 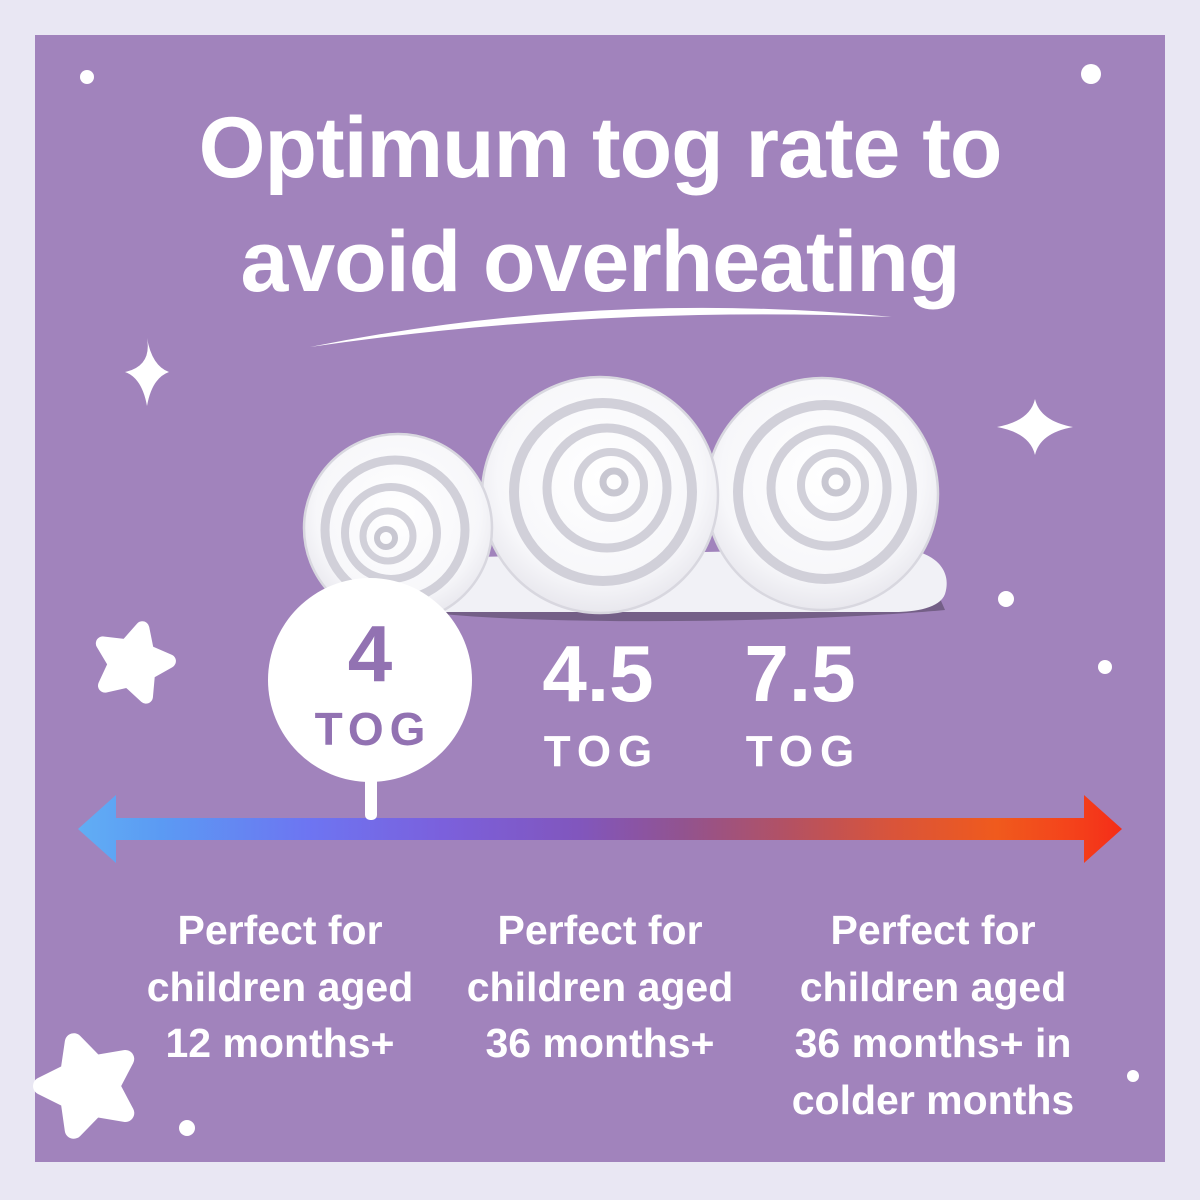 What do you see at coordinates (933, 1099) in the screenshot?
I see `description-line: colder months` at bounding box center [933, 1099].